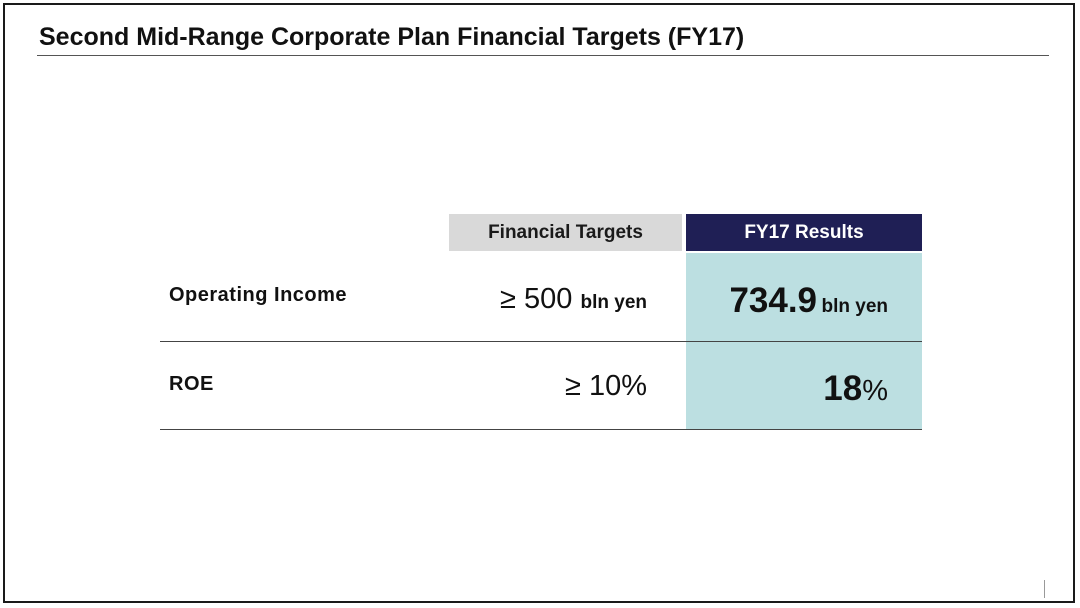  Describe the element at coordinates (541, 429) in the screenshot. I see `table-bottom-rule` at that location.